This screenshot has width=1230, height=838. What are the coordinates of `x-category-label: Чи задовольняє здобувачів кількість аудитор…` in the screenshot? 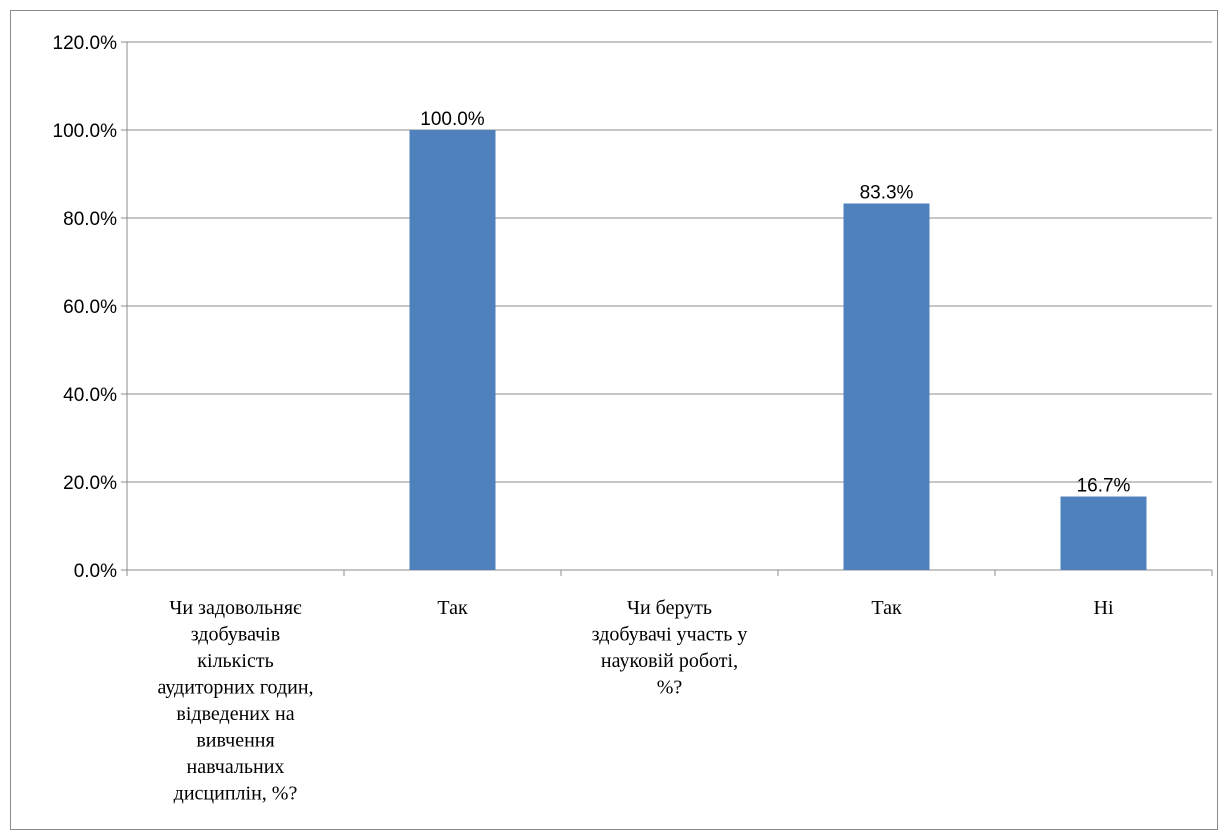 It's located at (235, 701).